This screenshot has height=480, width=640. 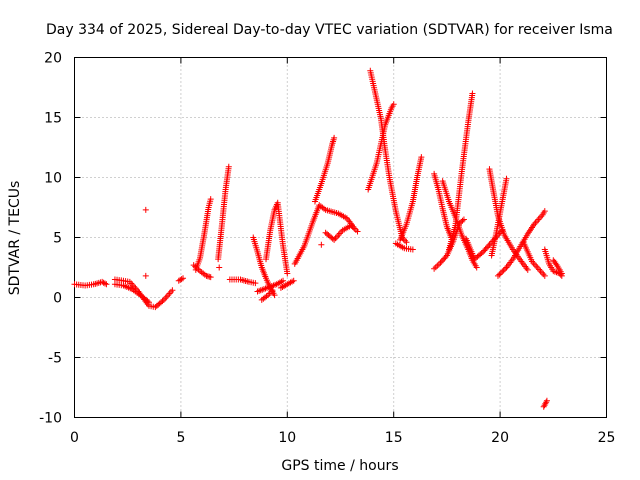 I want to click on y-tick-label: -5, so click(x=55, y=359).